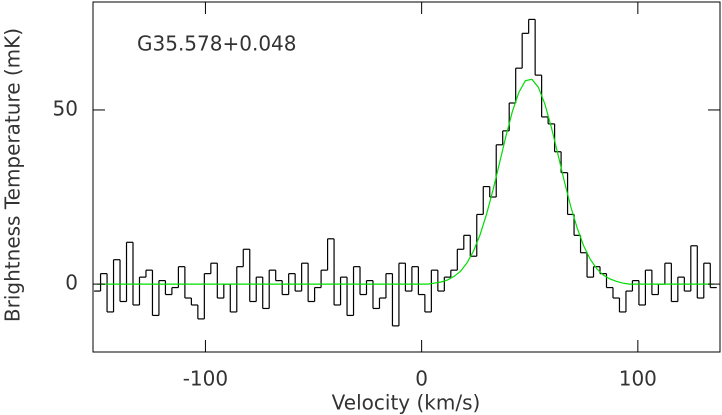  What do you see at coordinates (205, 379) in the screenshot?
I see `x-tick-label: -100` at bounding box center [205, 379].